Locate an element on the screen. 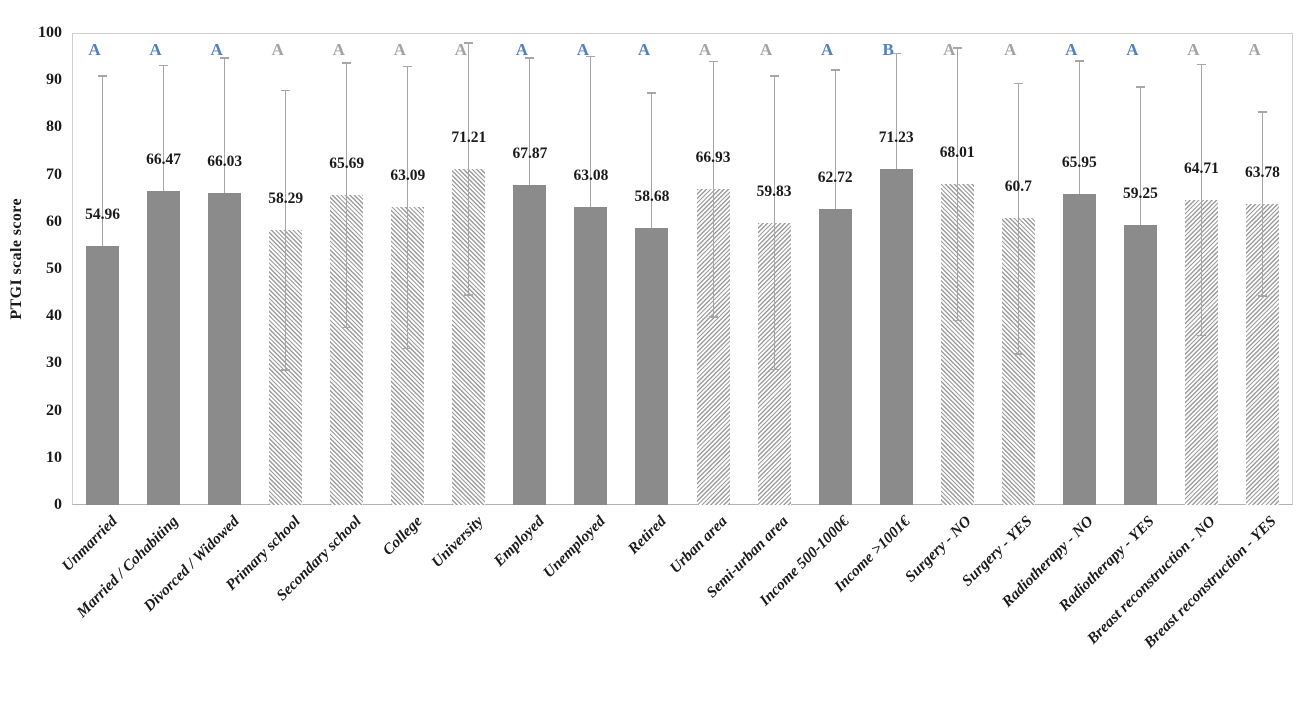  bar-value-label: 66.93 is located at coordinates (713, 158).